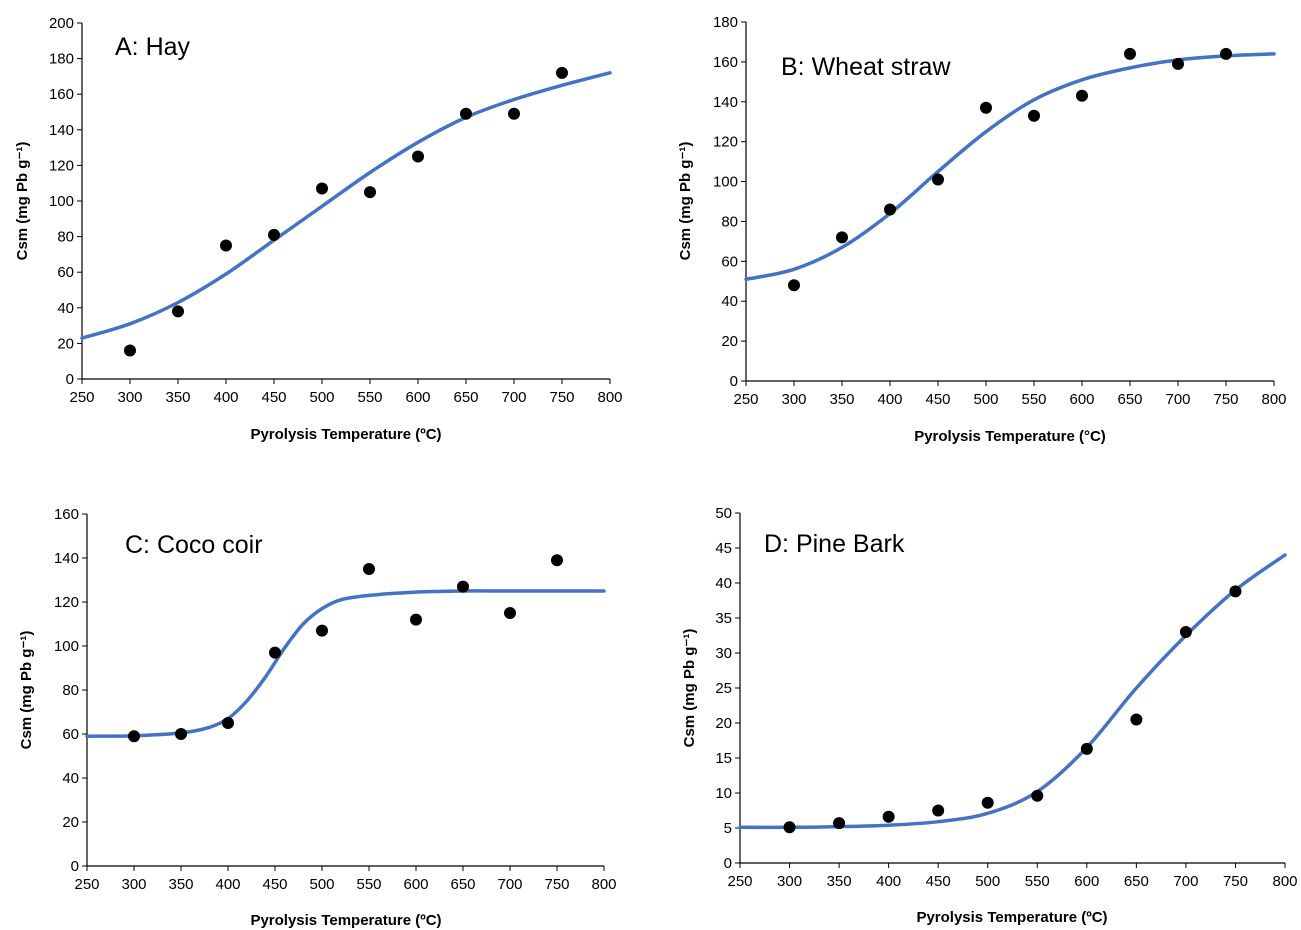  I want to click on y-tick-label: 120, so click(725, 142).